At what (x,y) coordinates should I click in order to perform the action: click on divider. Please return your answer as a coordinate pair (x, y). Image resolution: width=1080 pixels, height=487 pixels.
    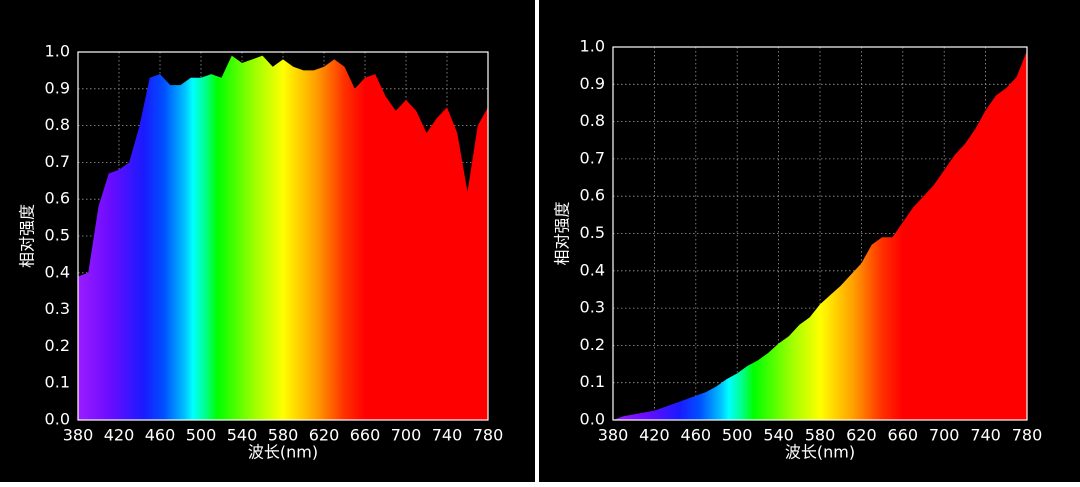
    Looking at the image, I should click on (537, 243).